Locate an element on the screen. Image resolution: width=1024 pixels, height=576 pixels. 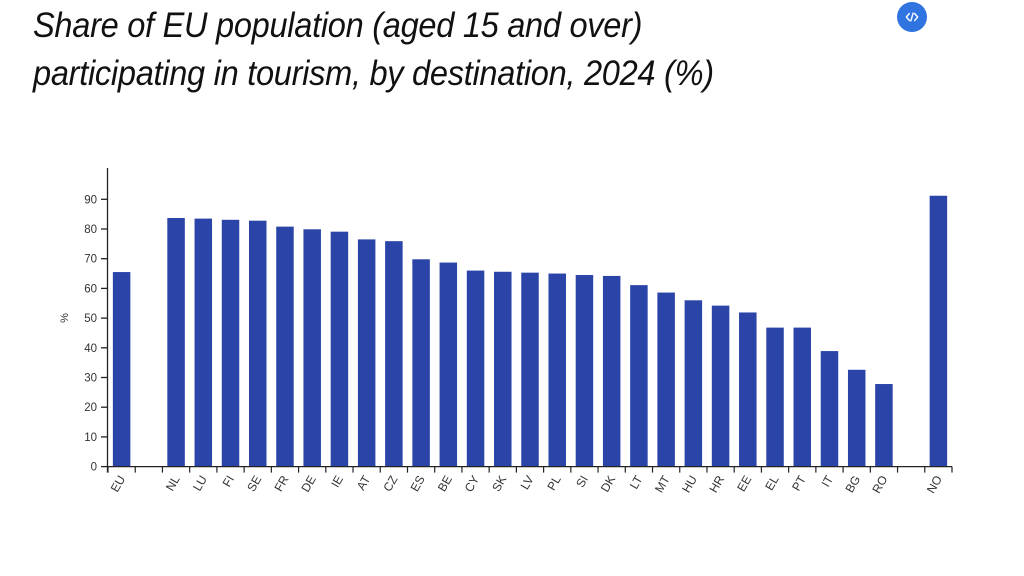
bar-fi: FI: 83.1 is located at coordinates (230, 343).